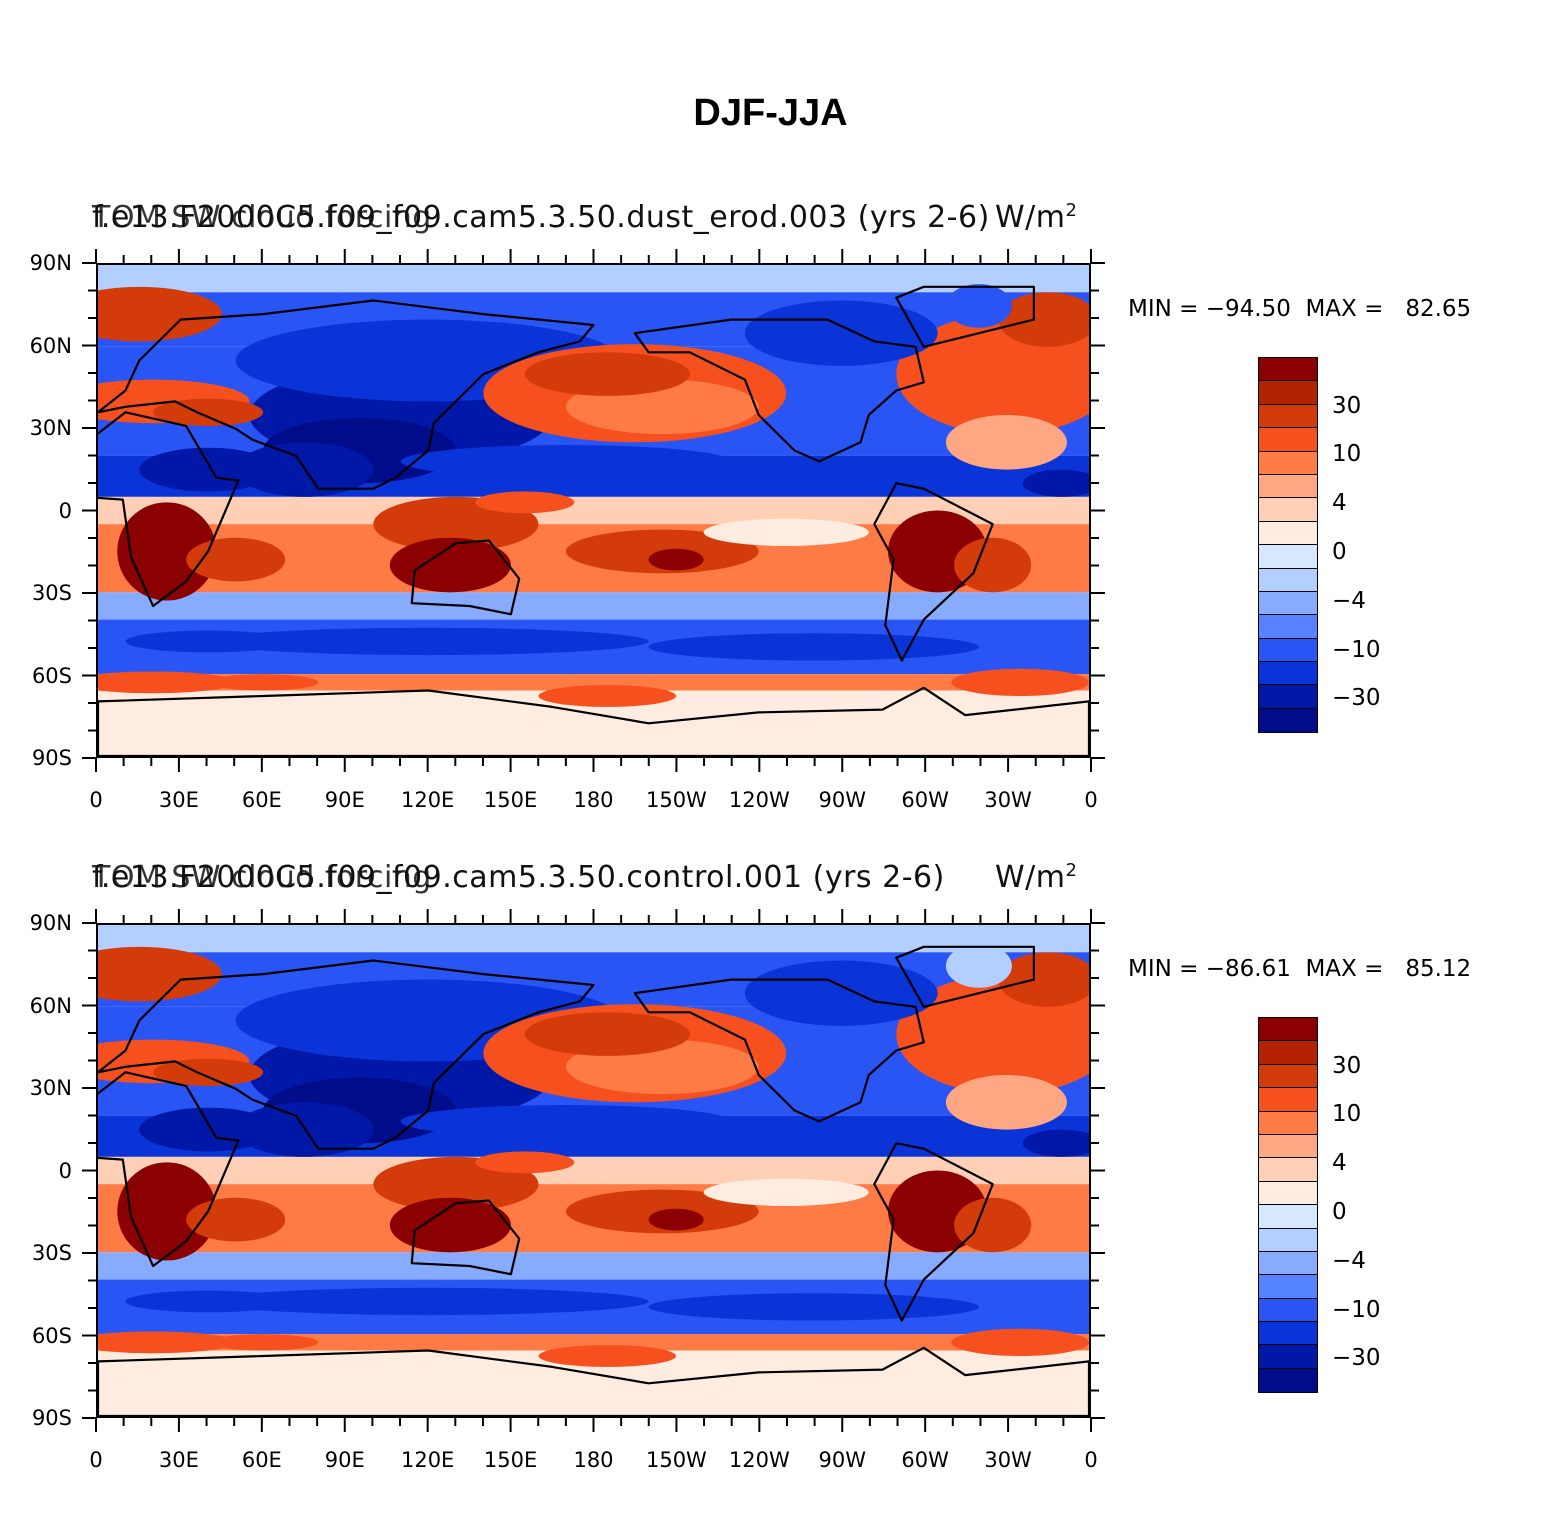 This screenshot has height=1538, width=1541. I want to click on colorbar-tick-label: −4, so click(1349, 1260).